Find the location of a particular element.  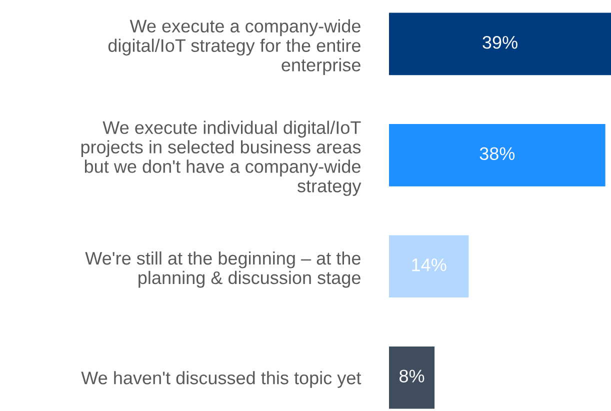

data-label: 39% is located at coordinates (500, 42).